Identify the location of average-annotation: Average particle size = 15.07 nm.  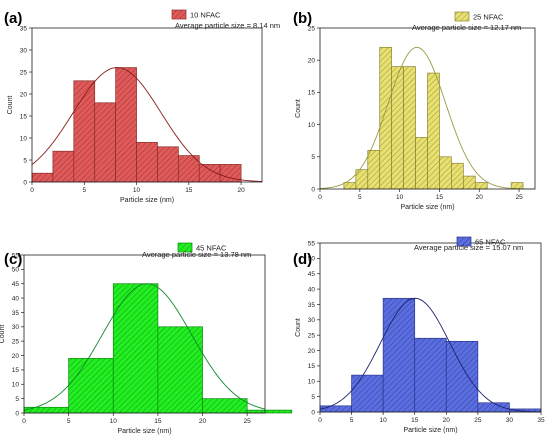
(468, 247).